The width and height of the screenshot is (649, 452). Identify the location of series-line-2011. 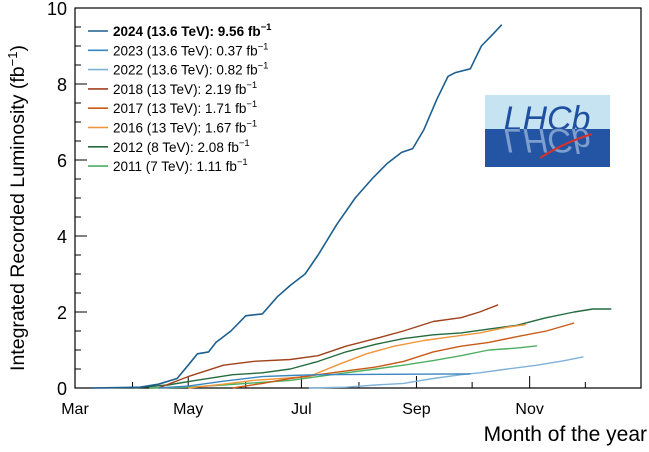
(343, 367).